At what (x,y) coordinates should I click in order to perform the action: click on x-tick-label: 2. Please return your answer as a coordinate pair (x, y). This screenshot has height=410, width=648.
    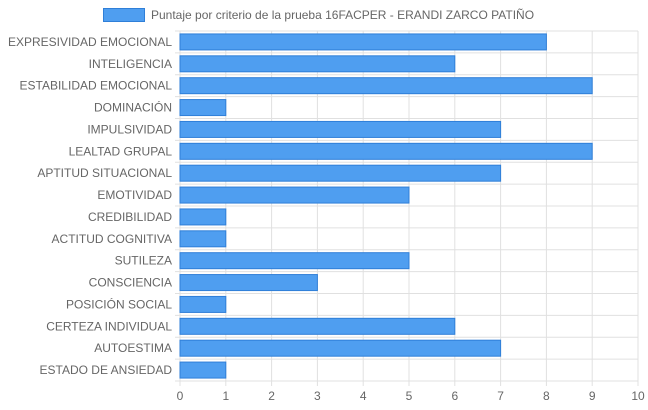
    Looking at the image, I should click on (271, 396).